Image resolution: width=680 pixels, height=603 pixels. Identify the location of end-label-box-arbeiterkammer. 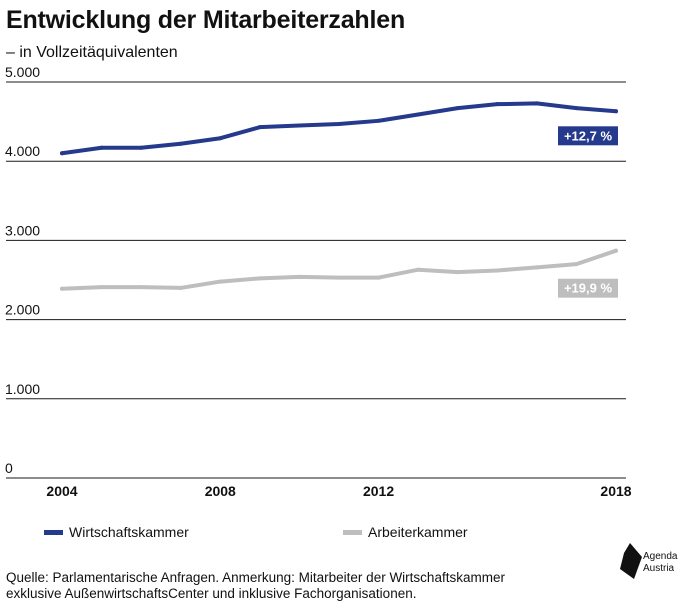
(588, 288).